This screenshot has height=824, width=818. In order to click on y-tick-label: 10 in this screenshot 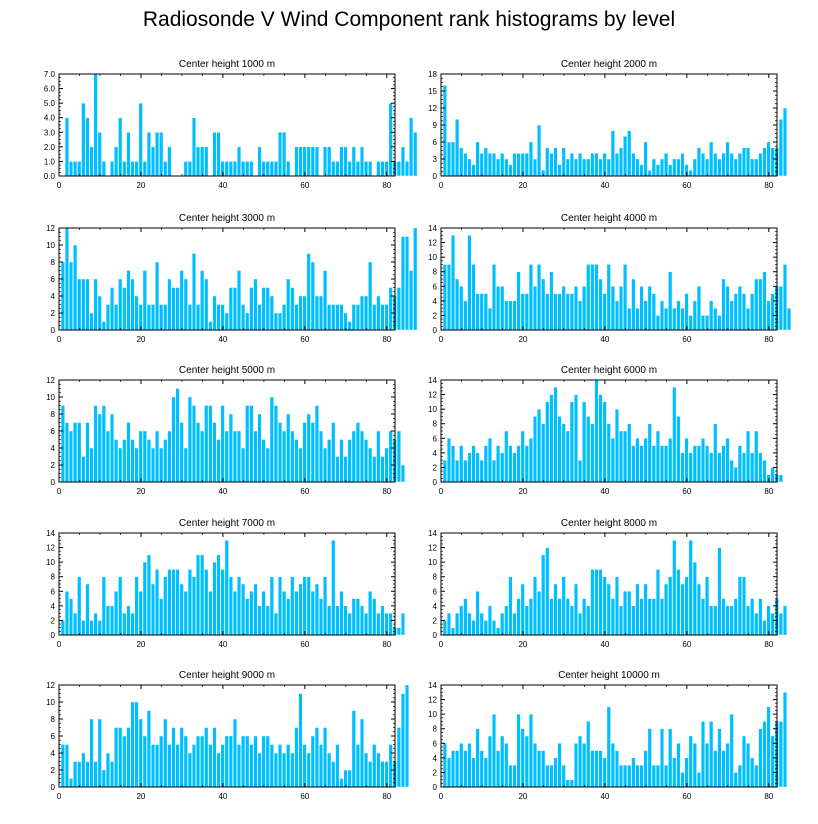, I will do `click(432, 257)`.